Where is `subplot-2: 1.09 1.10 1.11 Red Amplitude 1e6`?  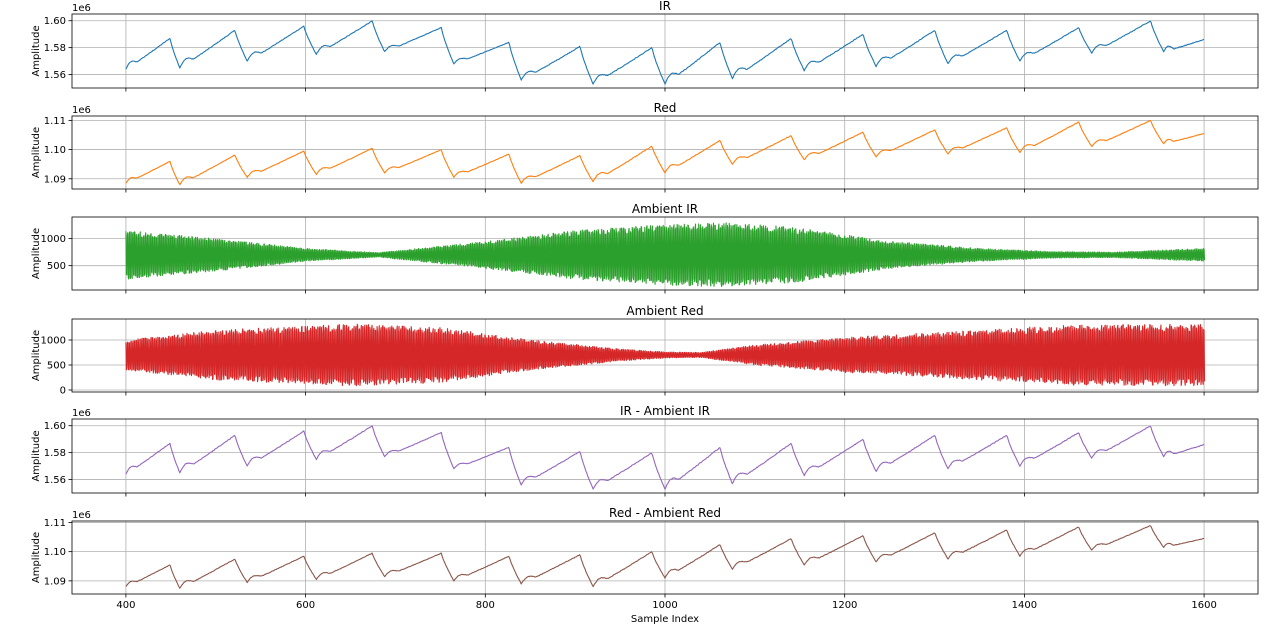 subplot-2: 1.09 1.10 1.11 Red Amplitude 1e6 is located at coordinates (645, 147).